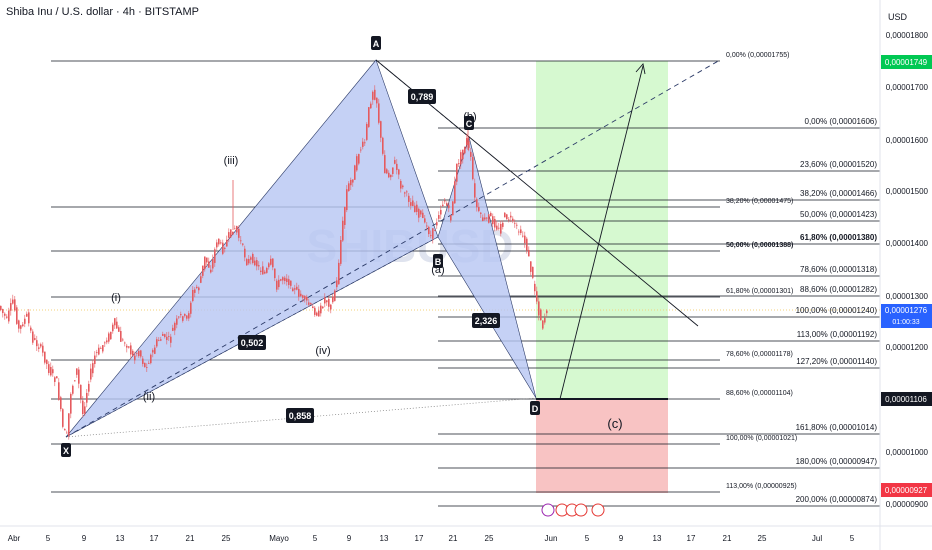  Describe the element at coordinates (907, 140) in the screenshot. I see `price-tick: 0,00001600` at that location.